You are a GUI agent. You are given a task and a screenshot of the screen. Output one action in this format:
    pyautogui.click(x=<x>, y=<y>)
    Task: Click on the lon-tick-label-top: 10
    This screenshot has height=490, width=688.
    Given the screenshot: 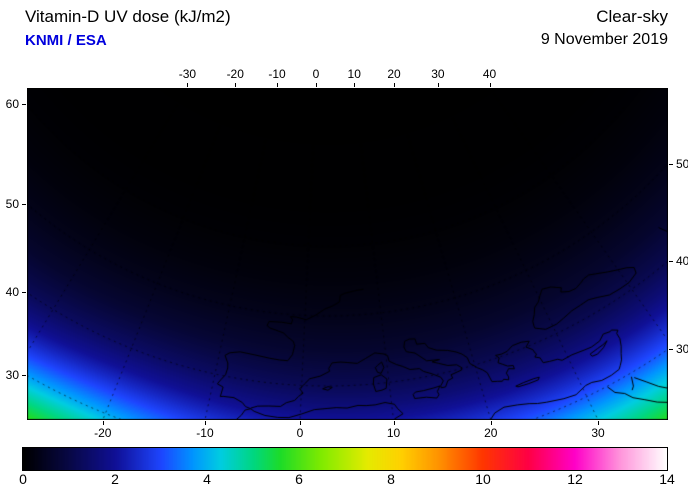 What is the action you would take?
    pyautogui.click(x=354, y=74)
    